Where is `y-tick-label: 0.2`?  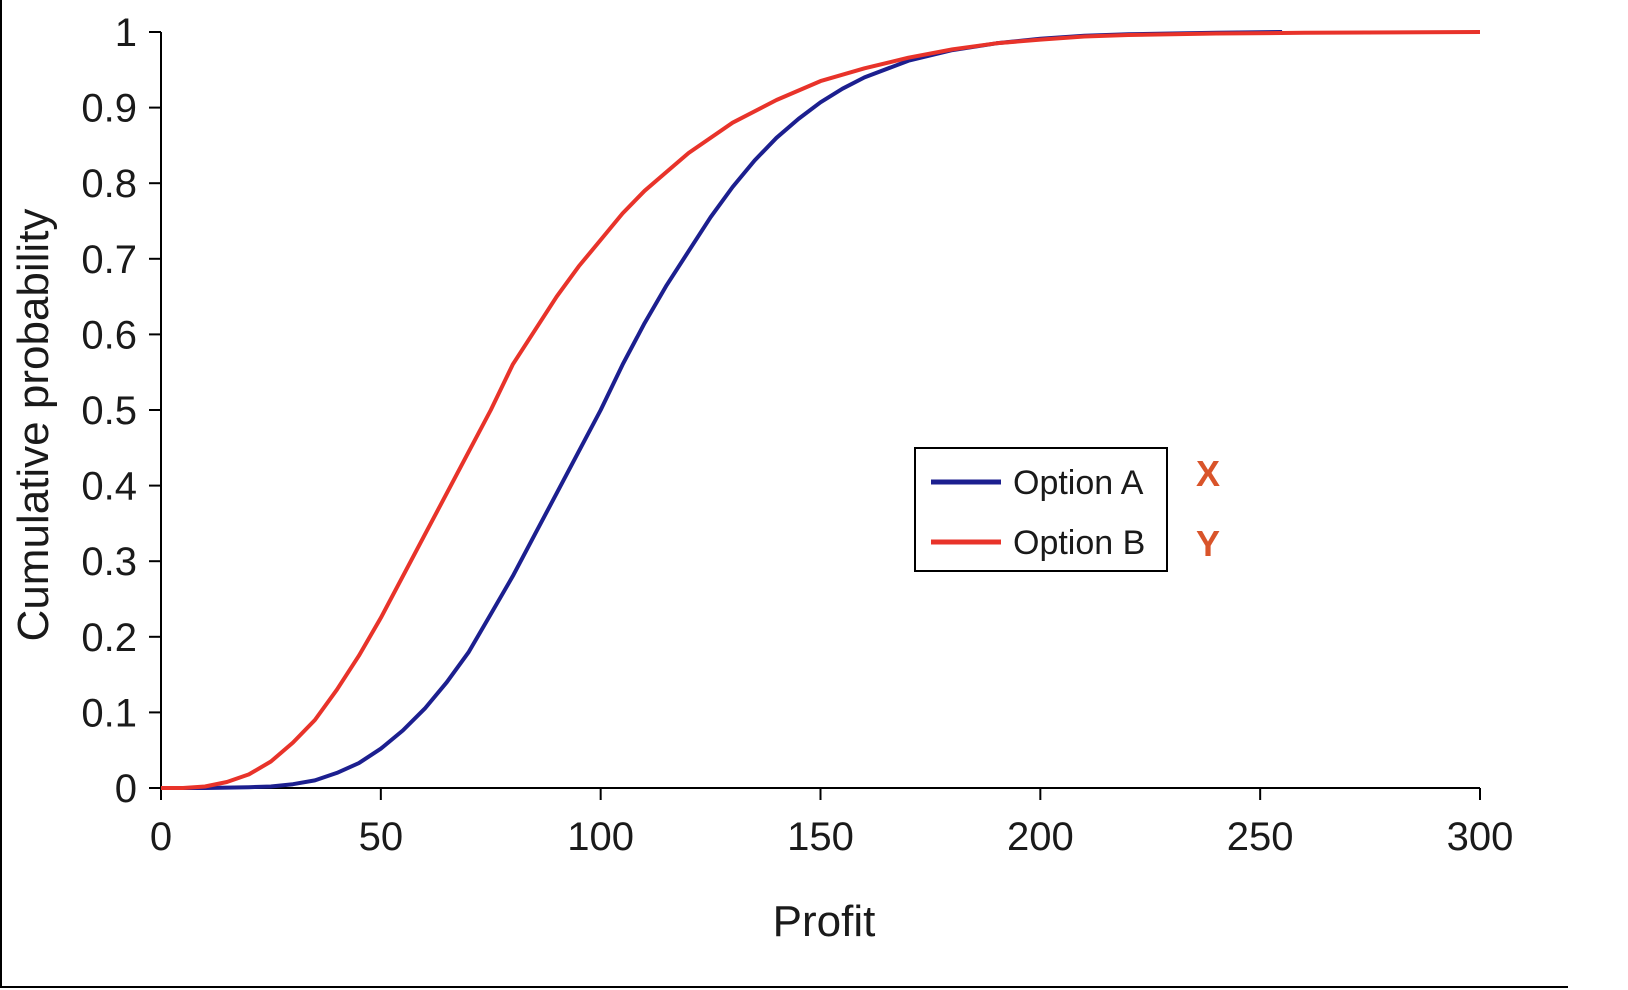 y-tick-label: 0.2 is located at coordinates (109, 638).